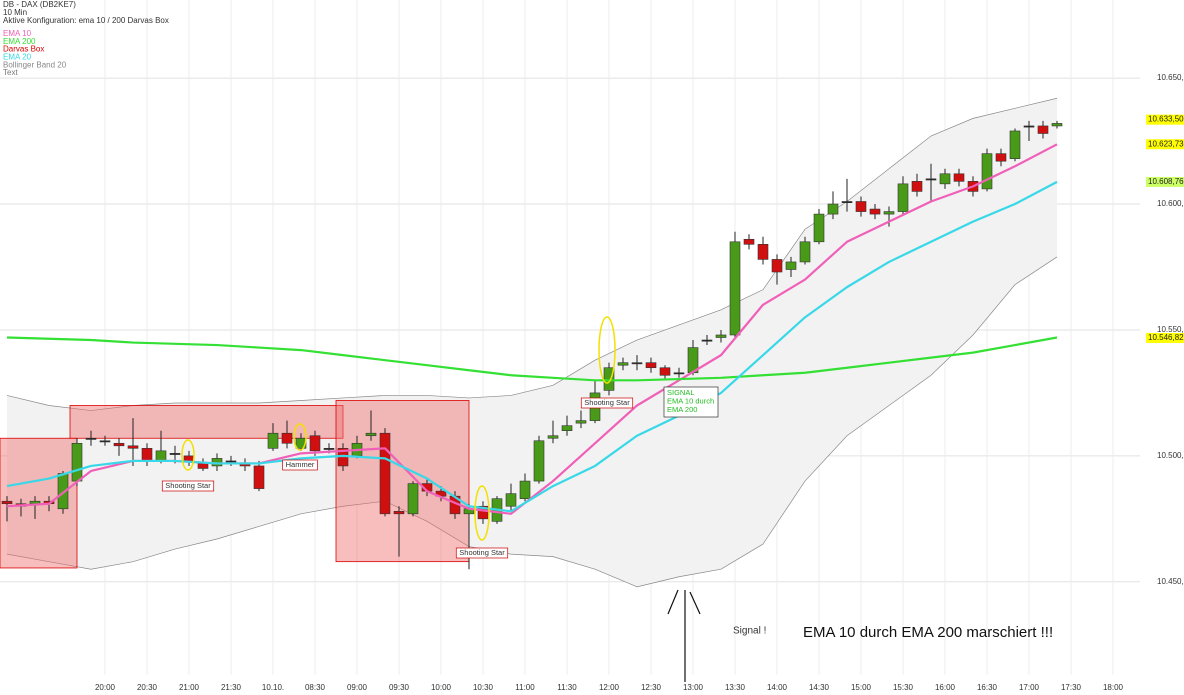 This screenshot has height=695, width=1184. What do you see at coordinates (357, 687) in the screenshot?
I see `x-tick-label: 09:00` at bounding box center [357, 687].